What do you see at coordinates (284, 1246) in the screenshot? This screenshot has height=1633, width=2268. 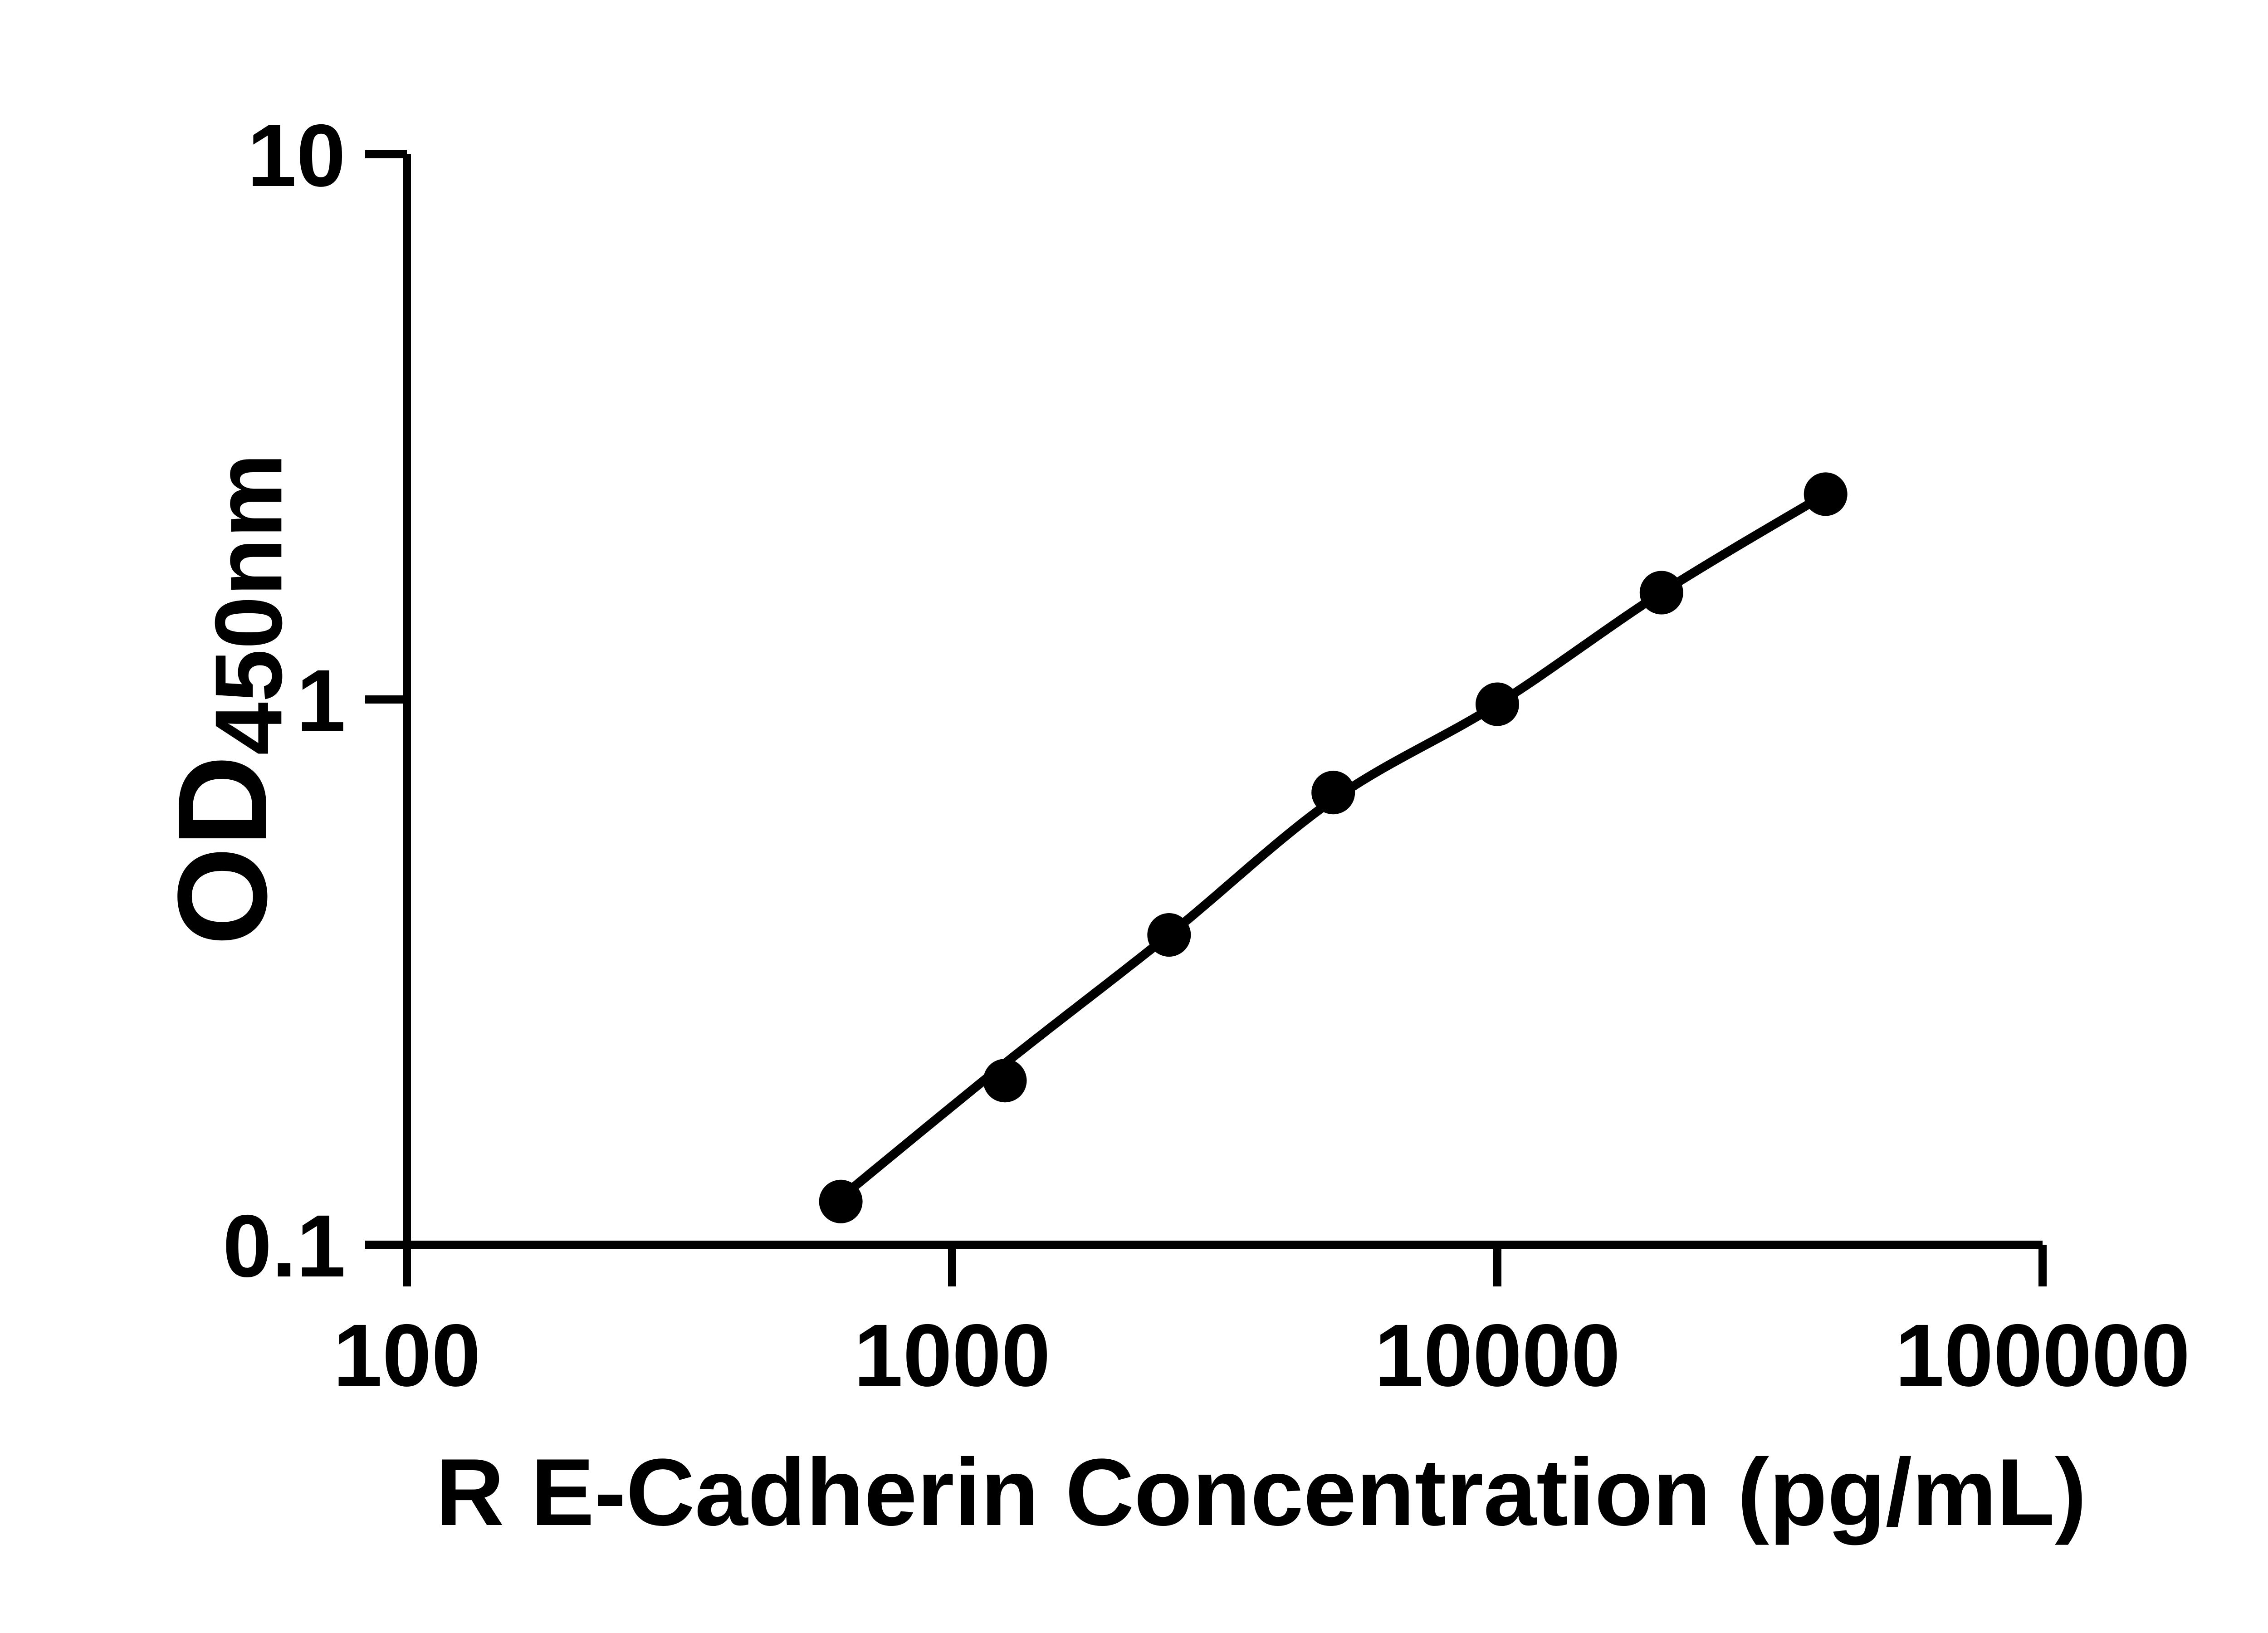 I see `y-tick-label: 0.1` at bounding box center [284, 1246].